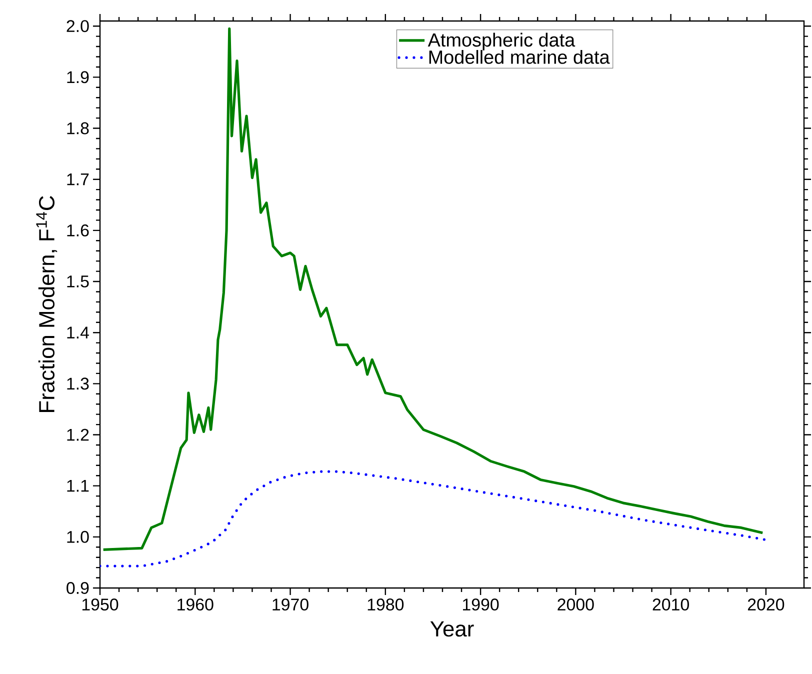 The width and height of the screenshot is (812, 674). I want to click on x-tick-label: 1960, so click(196, 604).